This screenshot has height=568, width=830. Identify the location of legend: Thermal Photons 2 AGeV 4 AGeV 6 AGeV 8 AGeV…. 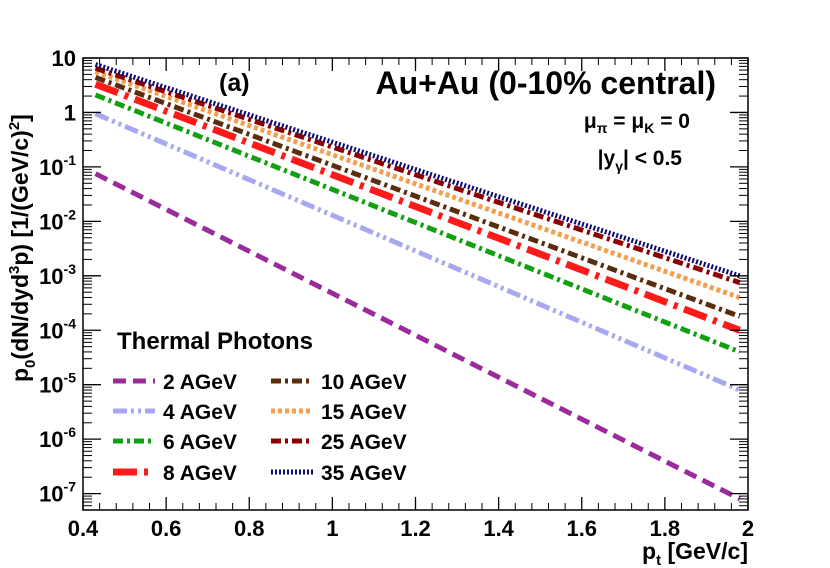
(260, 406).